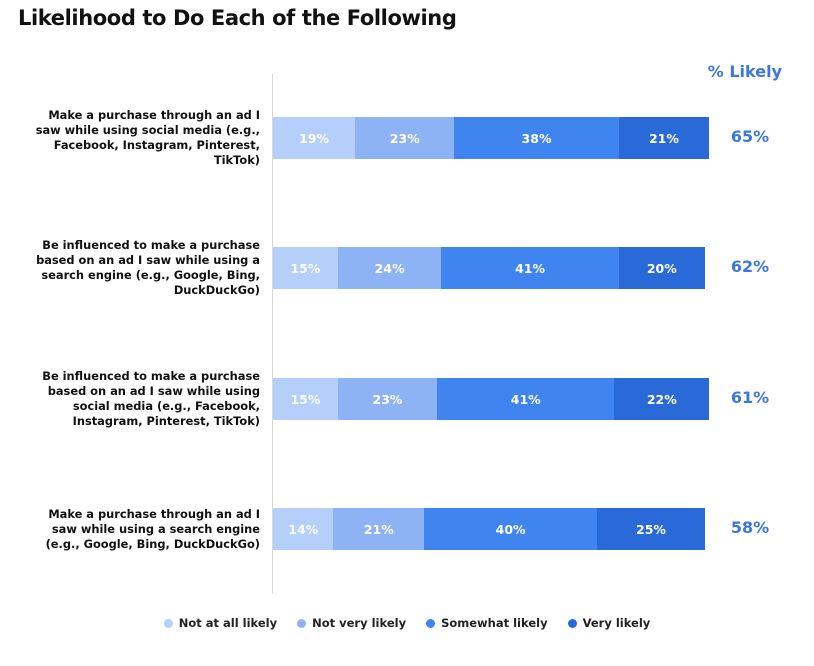 The height and width of the screenshot is (666, 814). Describe the element at coordinates (494, 623) in the screenshot. I see `legend-label: Somewhat likely` at that location.